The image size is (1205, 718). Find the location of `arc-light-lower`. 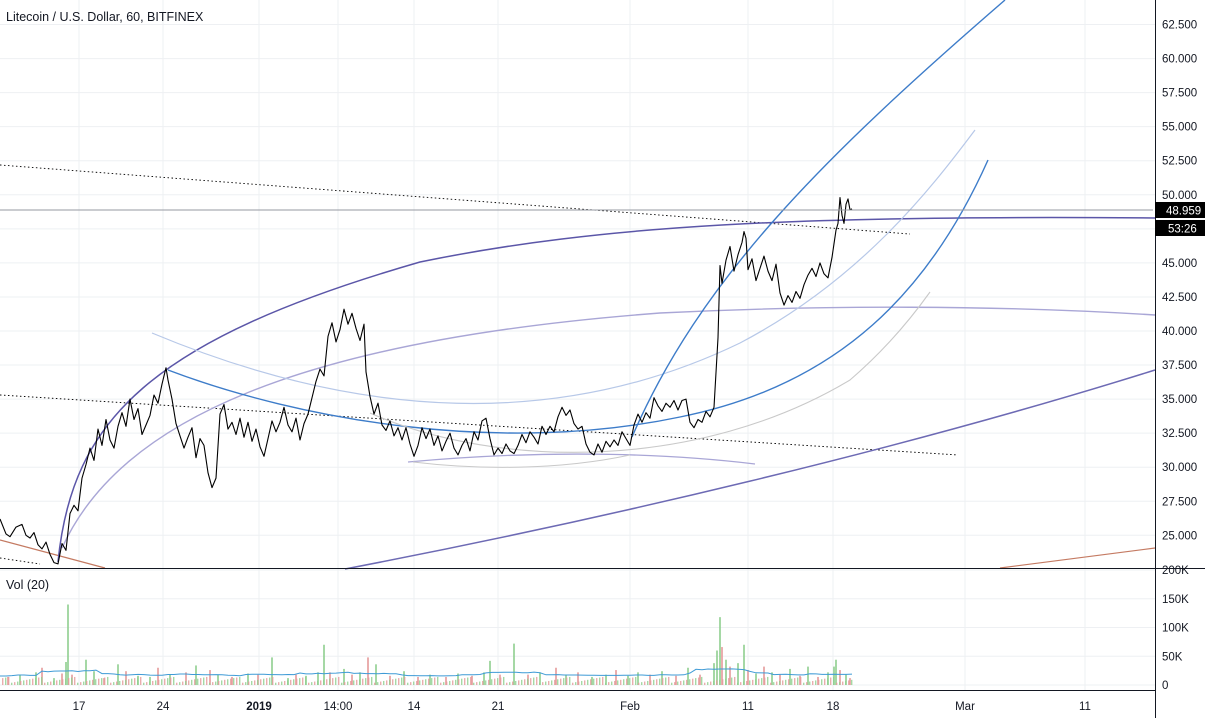

arc-light-lower is located at coordinates (581, 459).